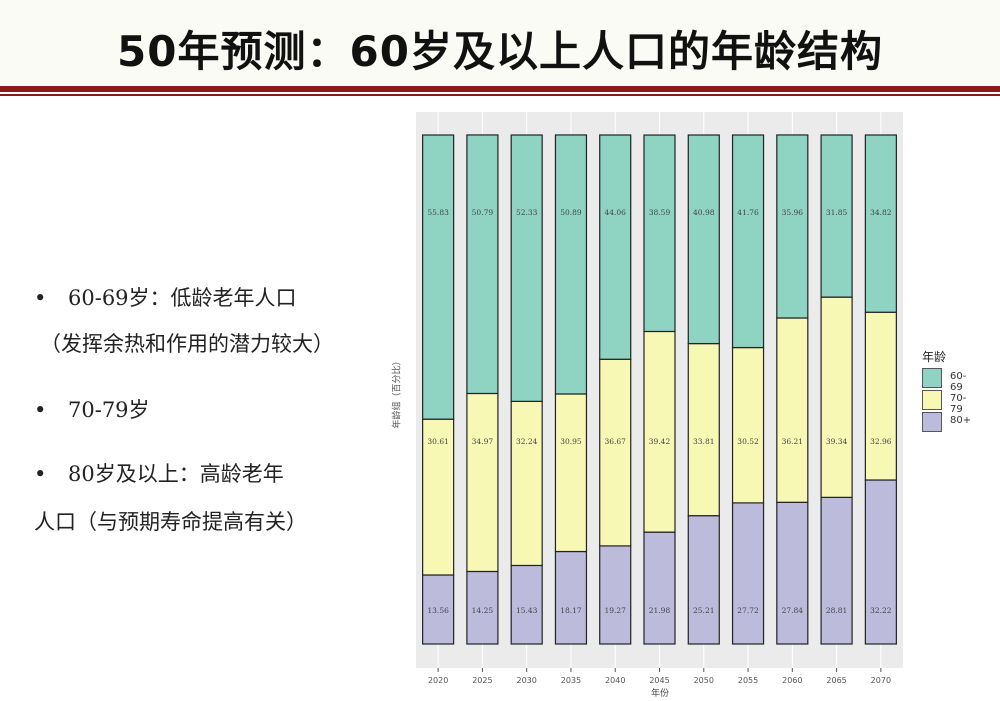 The height and width of the screenshot is (701, 1000). Describe the element at coordinates (792, 410) in the screenshot. I see `bar-70-79-2060` at that location.